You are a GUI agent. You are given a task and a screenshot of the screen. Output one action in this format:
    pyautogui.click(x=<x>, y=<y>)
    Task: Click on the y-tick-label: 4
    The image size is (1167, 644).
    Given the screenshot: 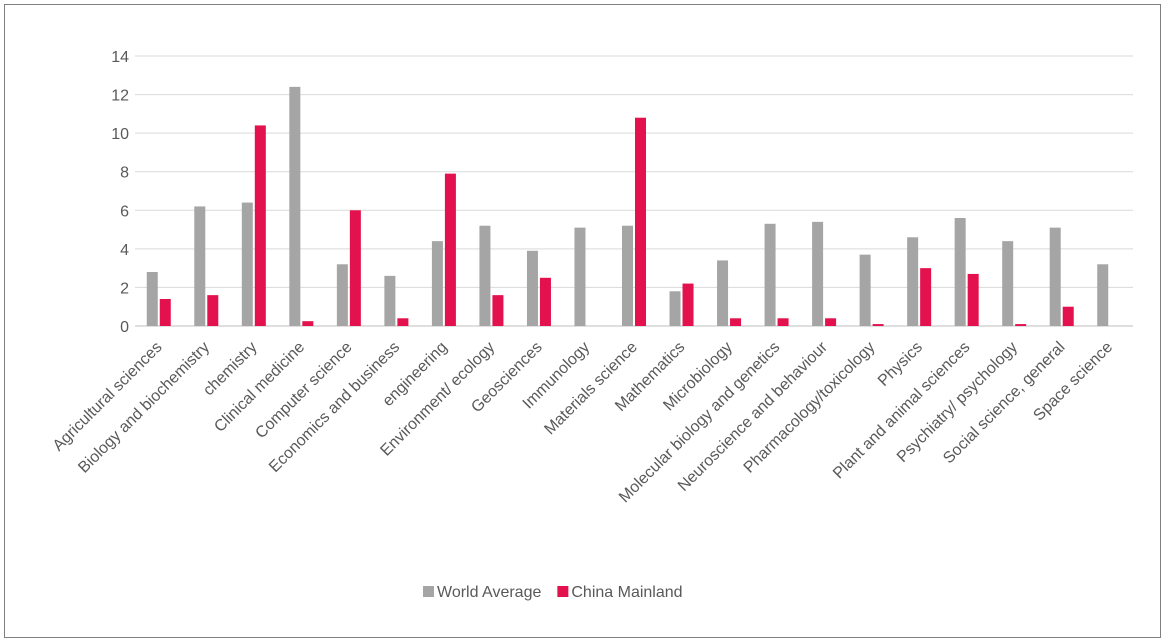 What is the action you would take?
    pyautogui.click(x=124, y=250)
    